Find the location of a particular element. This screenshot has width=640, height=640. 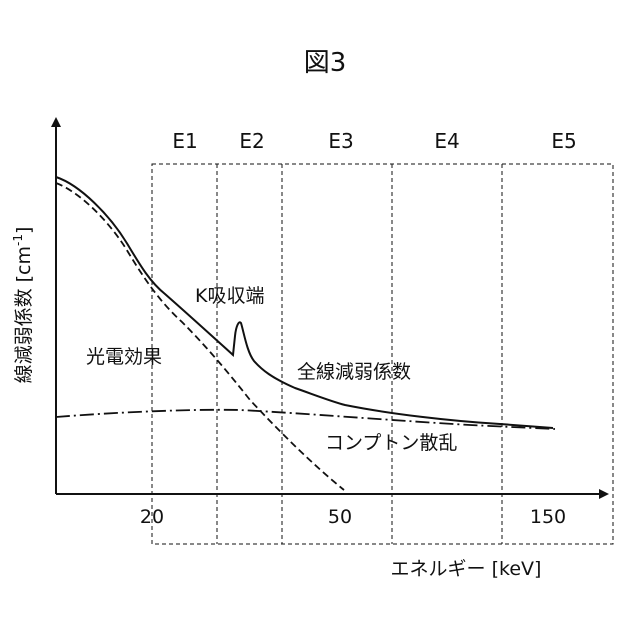

figure-title: 図3 is located at coordinates (325, 63).